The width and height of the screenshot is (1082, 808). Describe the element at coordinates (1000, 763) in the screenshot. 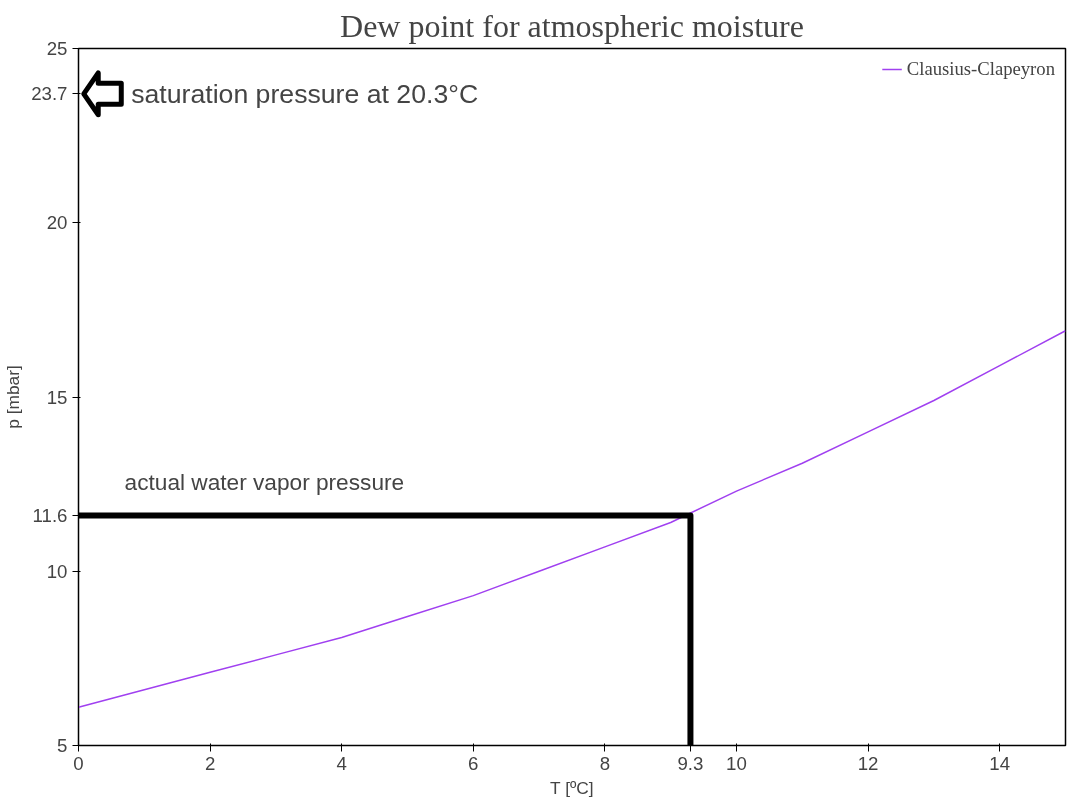

I see `x-tick-label: 14` at that location.